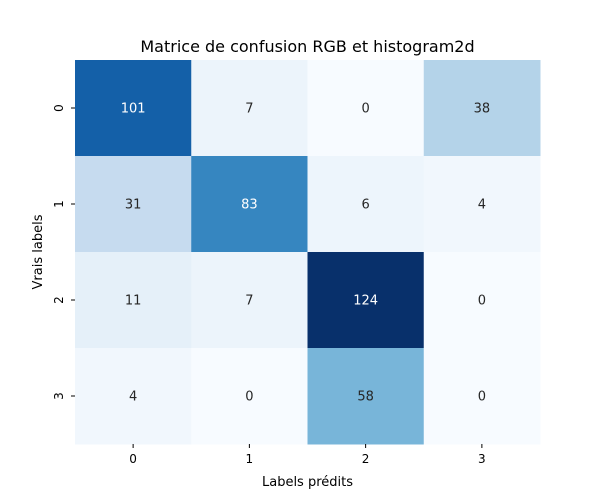 This screenshot has height=500, width=600. I want to click on heatmap-cell-r2-c3, so click(482, 300).